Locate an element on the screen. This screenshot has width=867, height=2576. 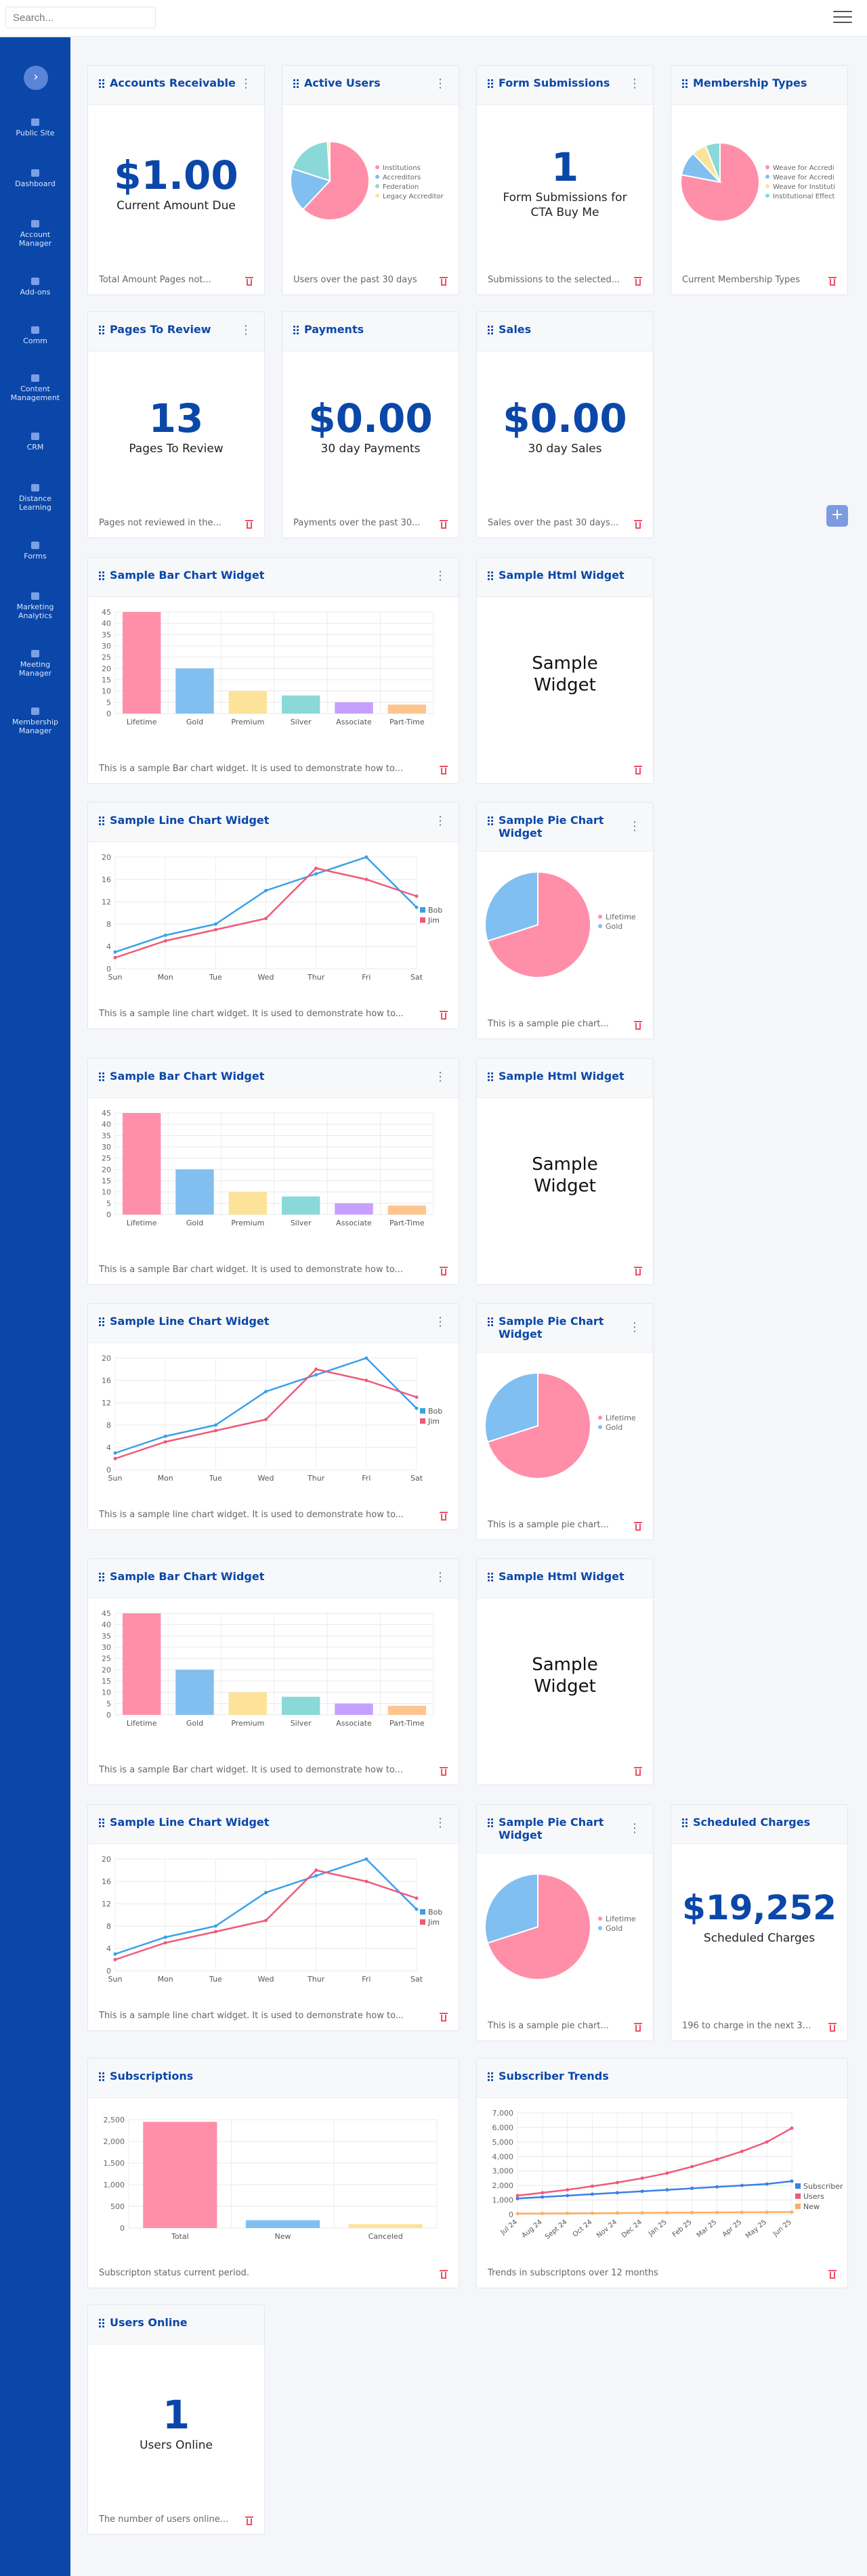
hamburger-menu-icon is located at coordinates (843, 18).